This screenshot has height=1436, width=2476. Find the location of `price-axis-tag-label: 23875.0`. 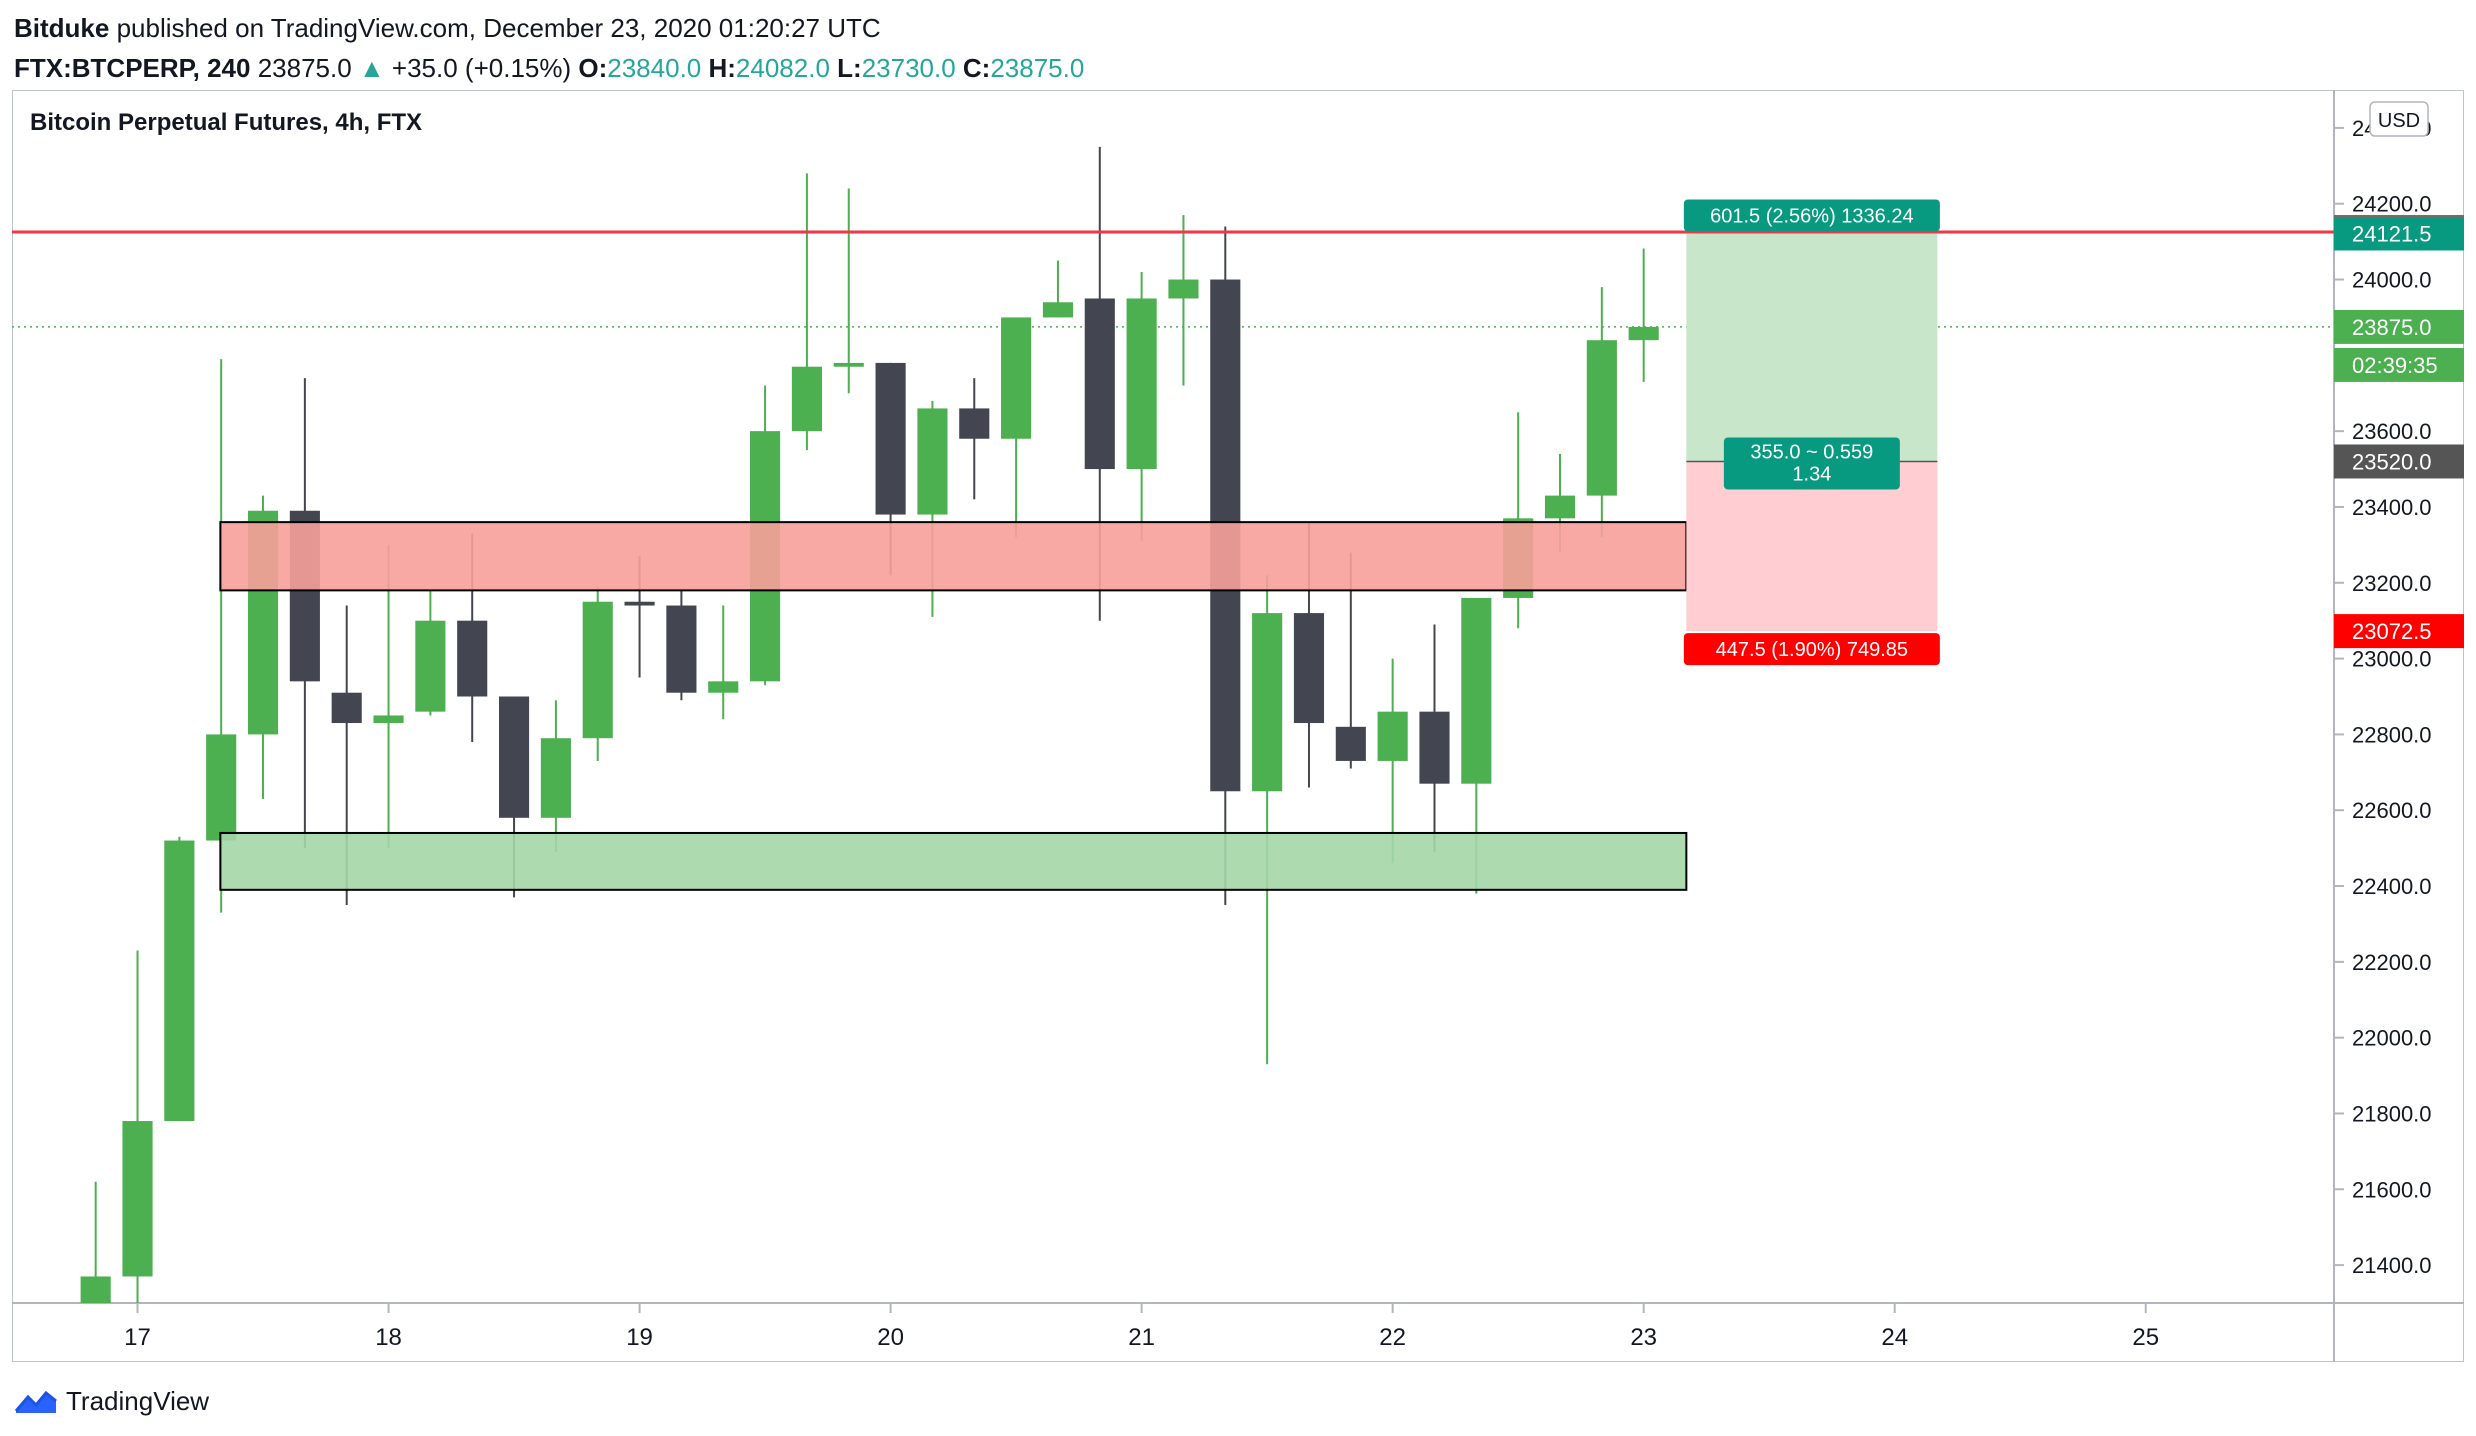

price-axis-tag-label: 23875.0 is located at coordinates (2392, 327).